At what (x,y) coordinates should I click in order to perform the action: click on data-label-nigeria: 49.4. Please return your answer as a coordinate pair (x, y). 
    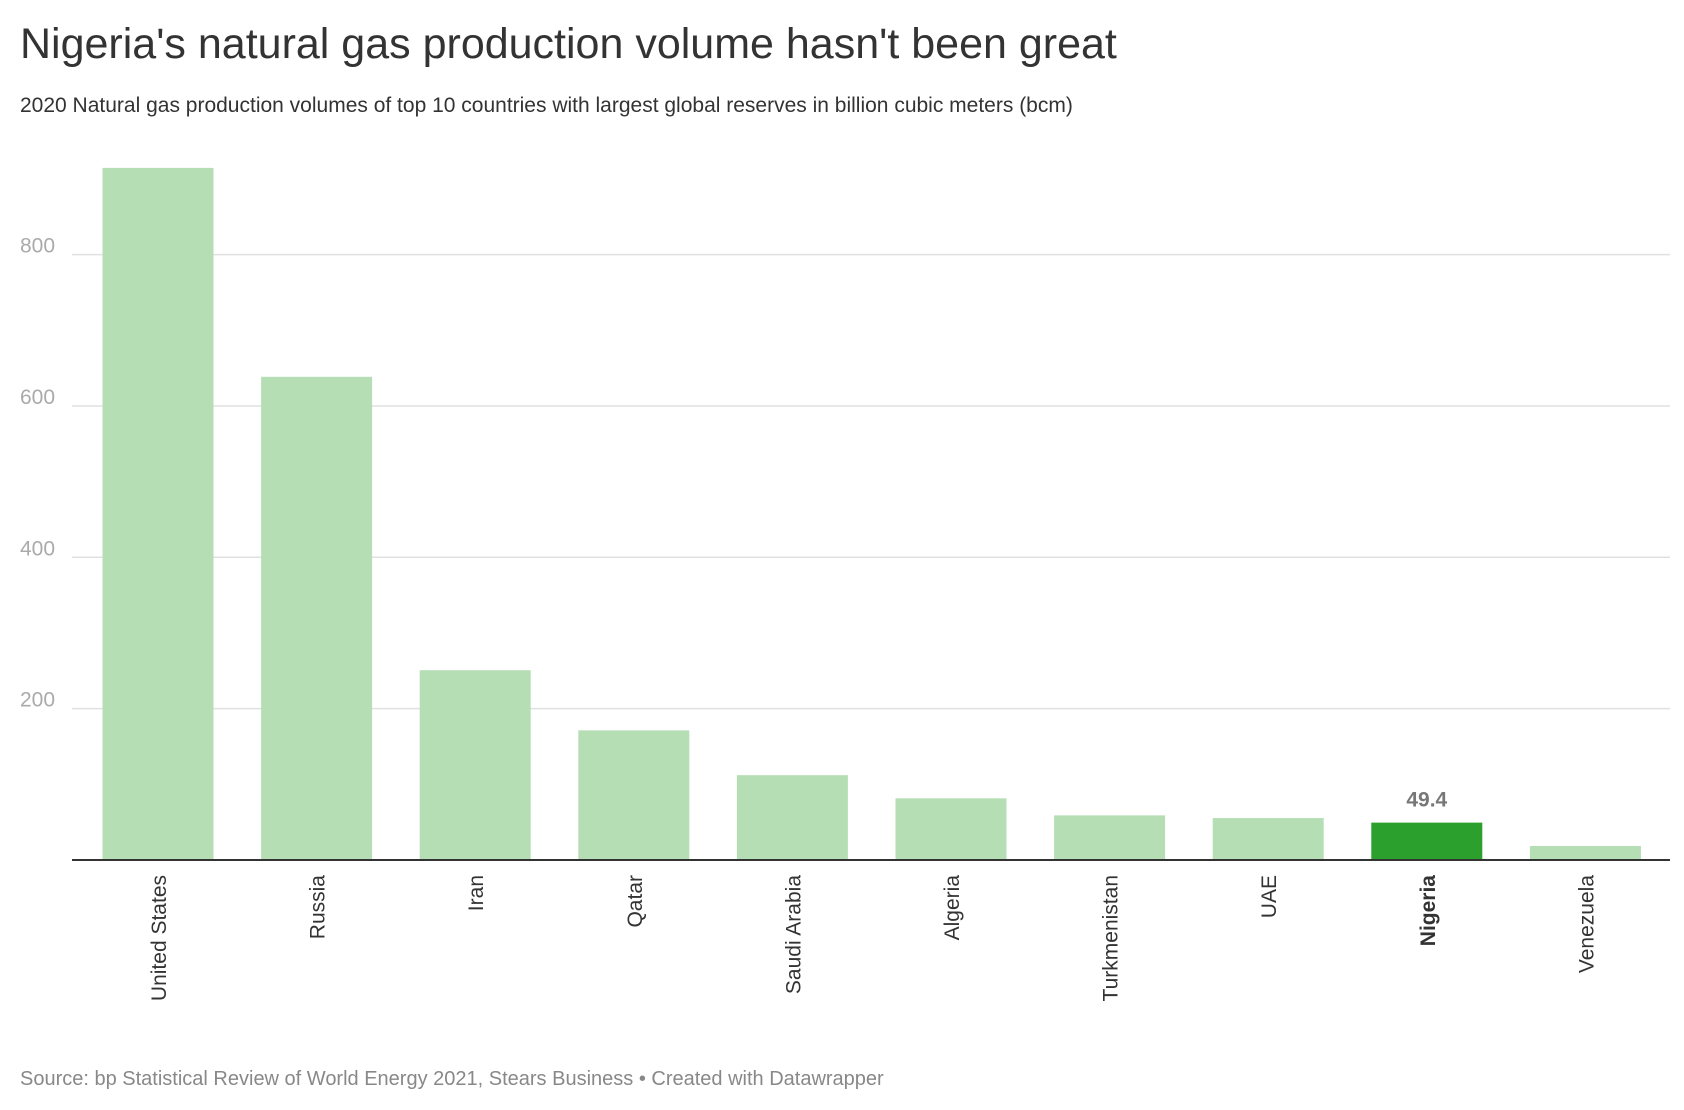
    Looking at the image, I should click on (1426, 800).